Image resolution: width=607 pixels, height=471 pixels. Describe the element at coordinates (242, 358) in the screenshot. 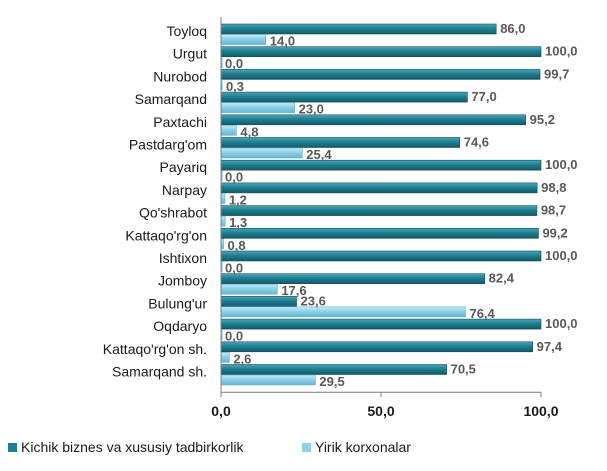

I see `value-label-large-enterprises-kattaqo-rg-on-sh: 2,6` at that location.